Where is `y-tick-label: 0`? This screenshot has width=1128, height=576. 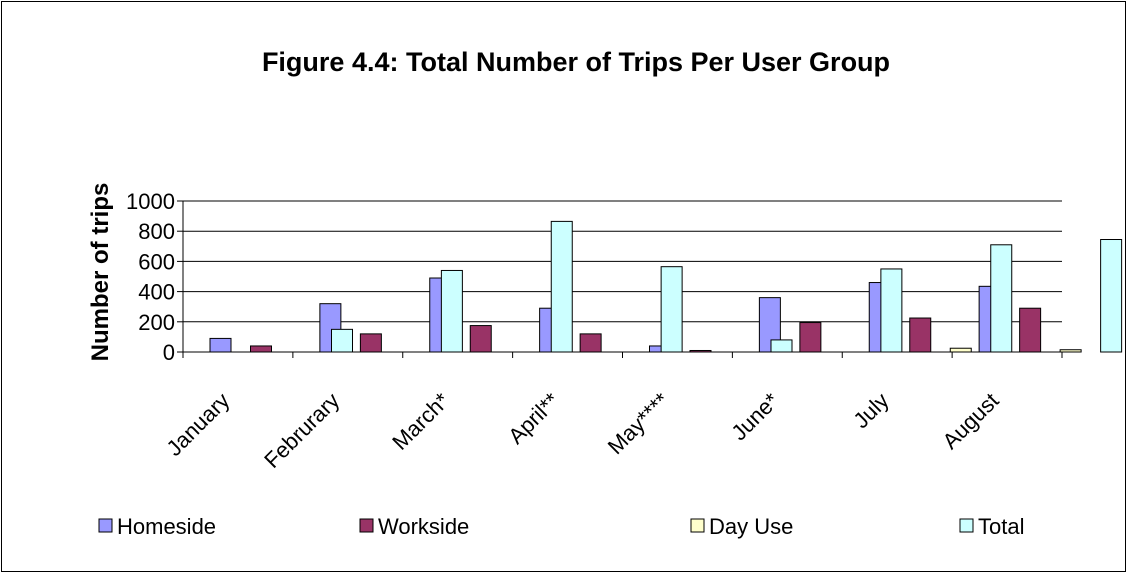 y-tick-label: 0 is located at coordinates (169, 352).